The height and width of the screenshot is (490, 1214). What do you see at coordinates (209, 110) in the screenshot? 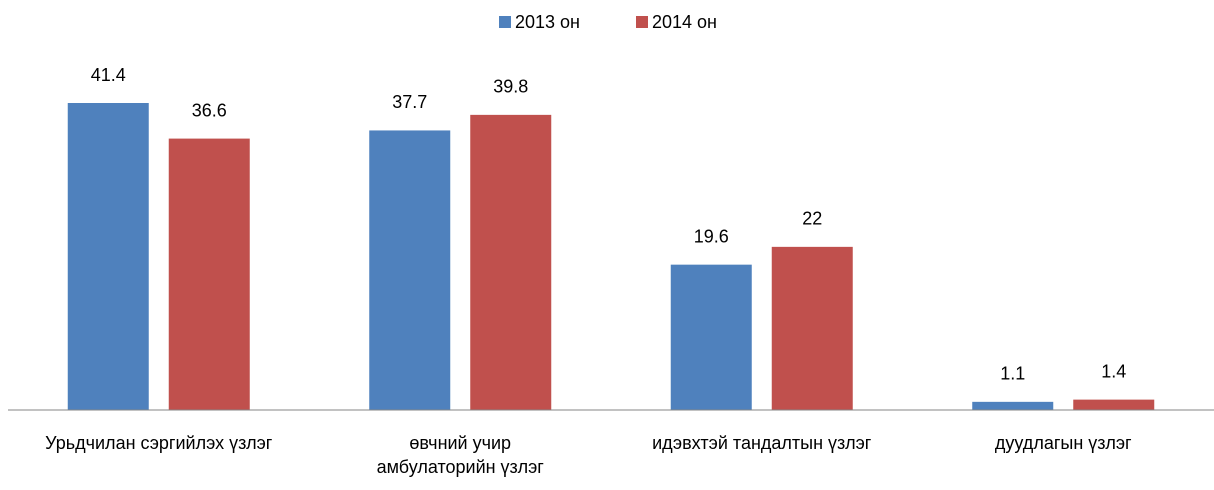
I see `data-label: 36.6` at bounding box center [209, 110].